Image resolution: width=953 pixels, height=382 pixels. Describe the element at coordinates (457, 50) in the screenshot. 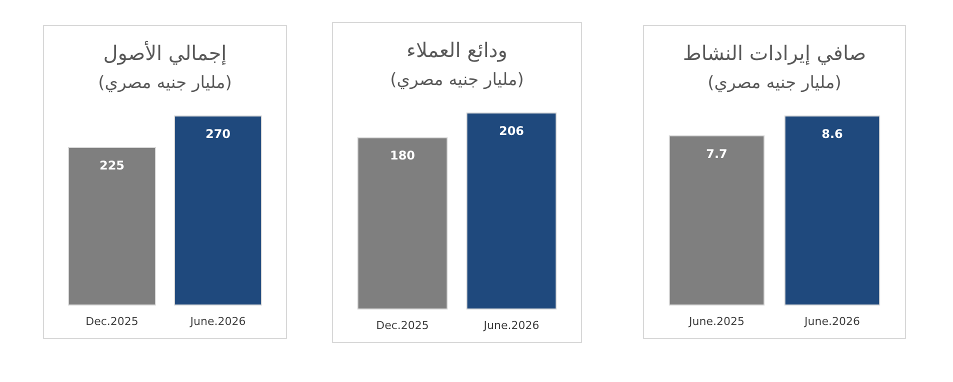

I see `chart-title: ودائع العملاء` at that location.